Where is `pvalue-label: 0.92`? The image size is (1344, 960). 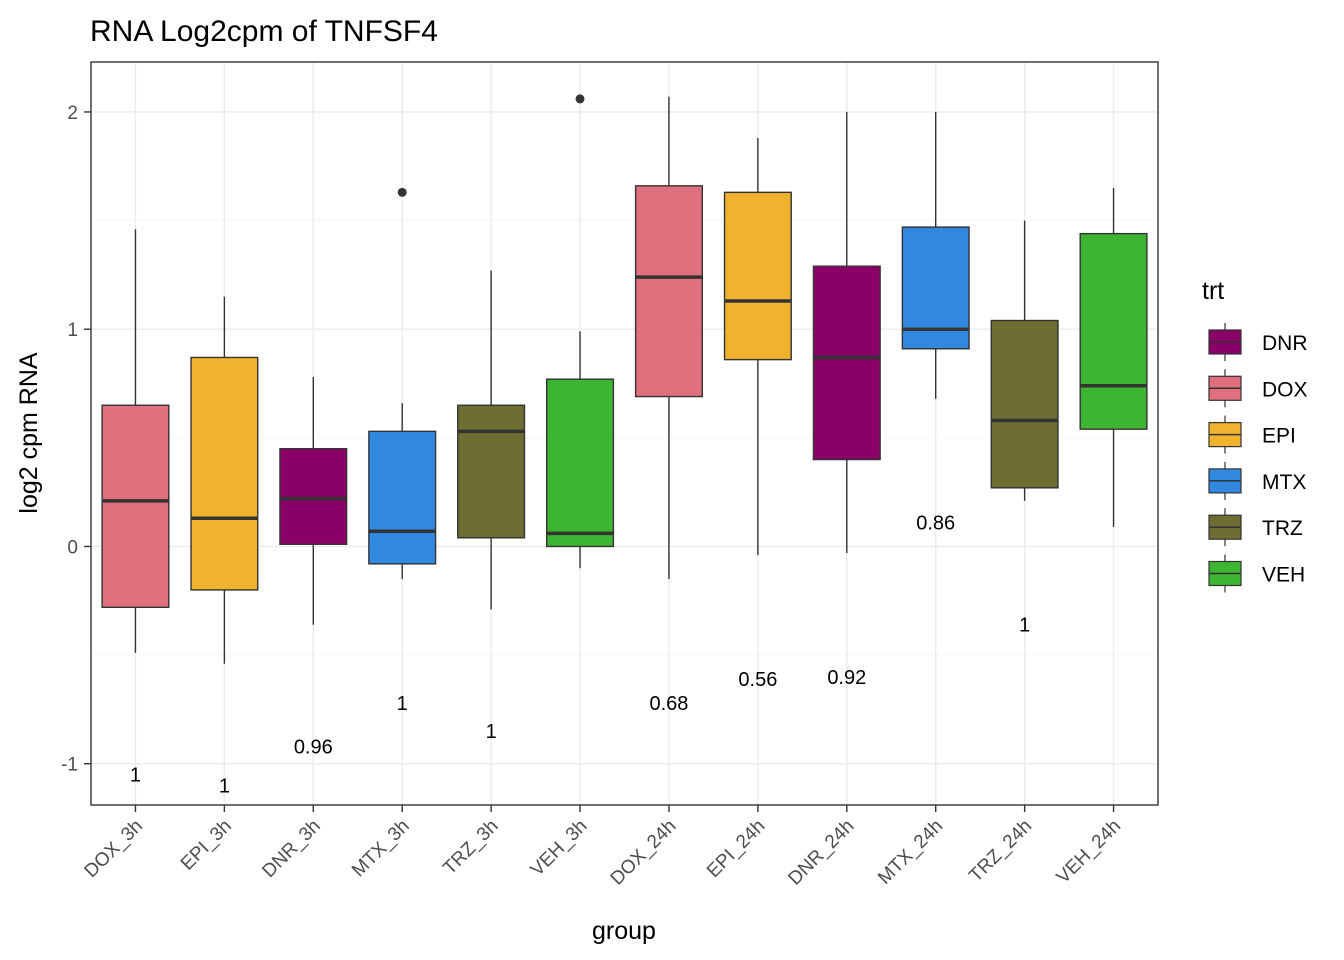 pvalue-label: 0.92 is located at coordinates (846, 678).